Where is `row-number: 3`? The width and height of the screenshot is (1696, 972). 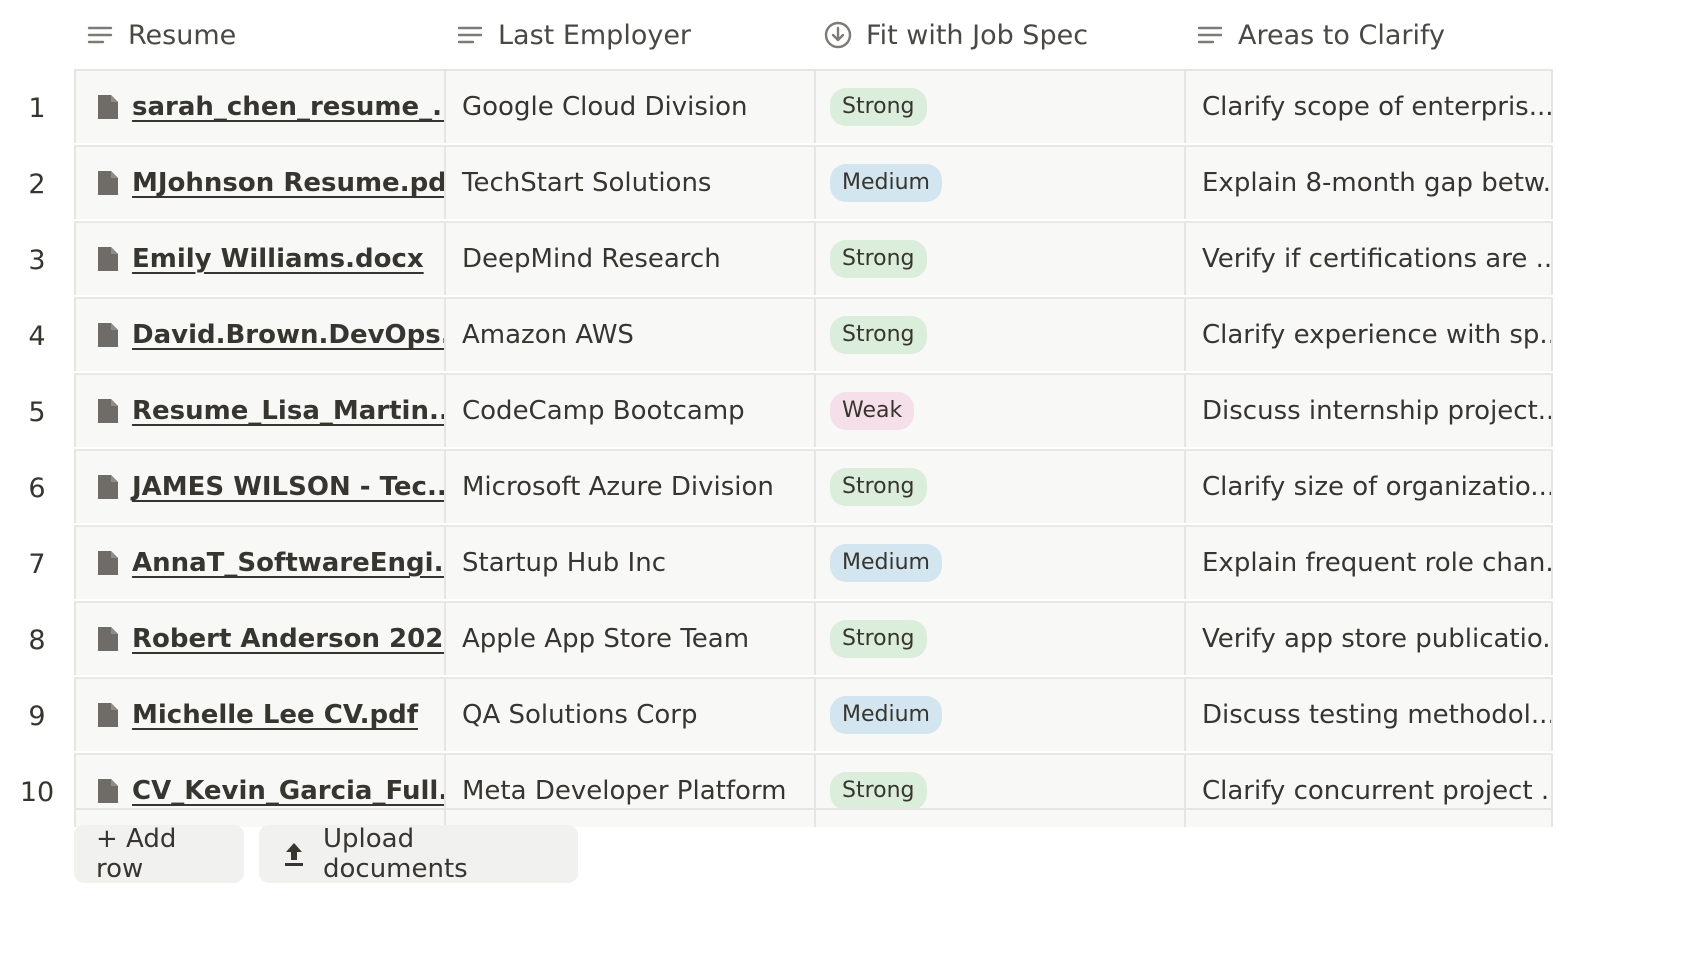
row-number: 3 is located at coordinates (37, 260).